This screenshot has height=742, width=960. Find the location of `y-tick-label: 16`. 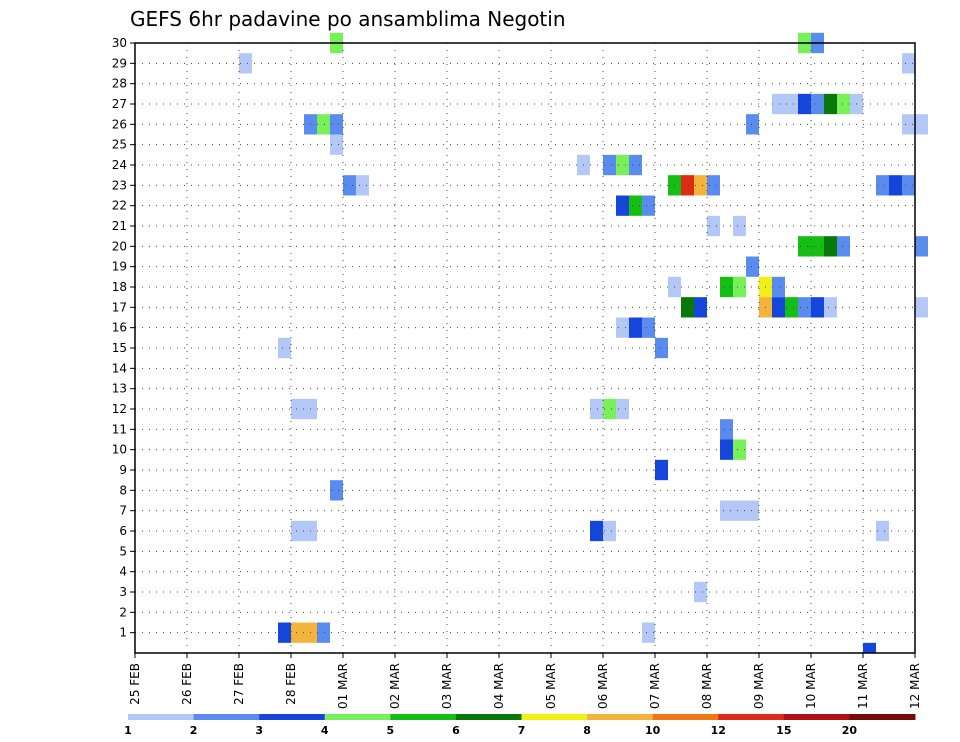

y-tick-label: 16 is located at coordinates (119, 328).